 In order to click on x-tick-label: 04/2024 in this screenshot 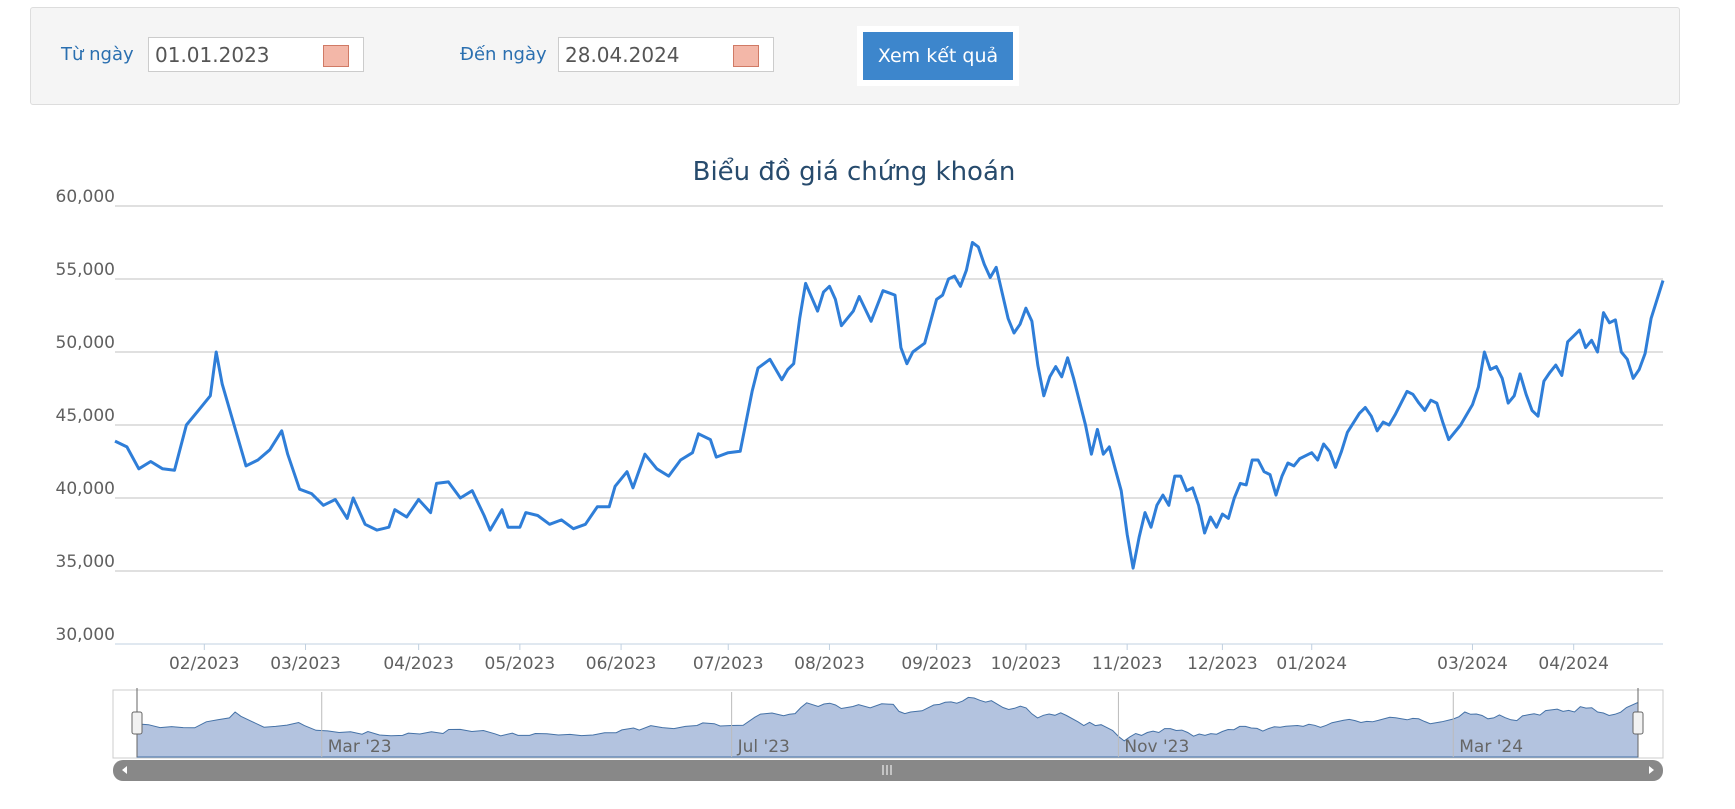, I will do `click(1573, 664)`.